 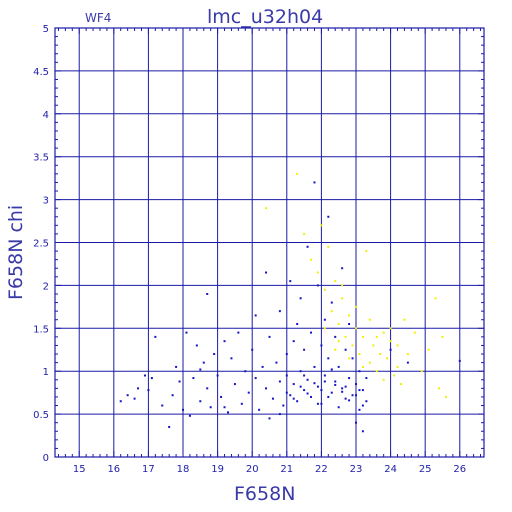 What do you see at coordinates (41, 72) in the screenshot?
I see `y-tick-label: 4.5` at bounding box center [41, 72].